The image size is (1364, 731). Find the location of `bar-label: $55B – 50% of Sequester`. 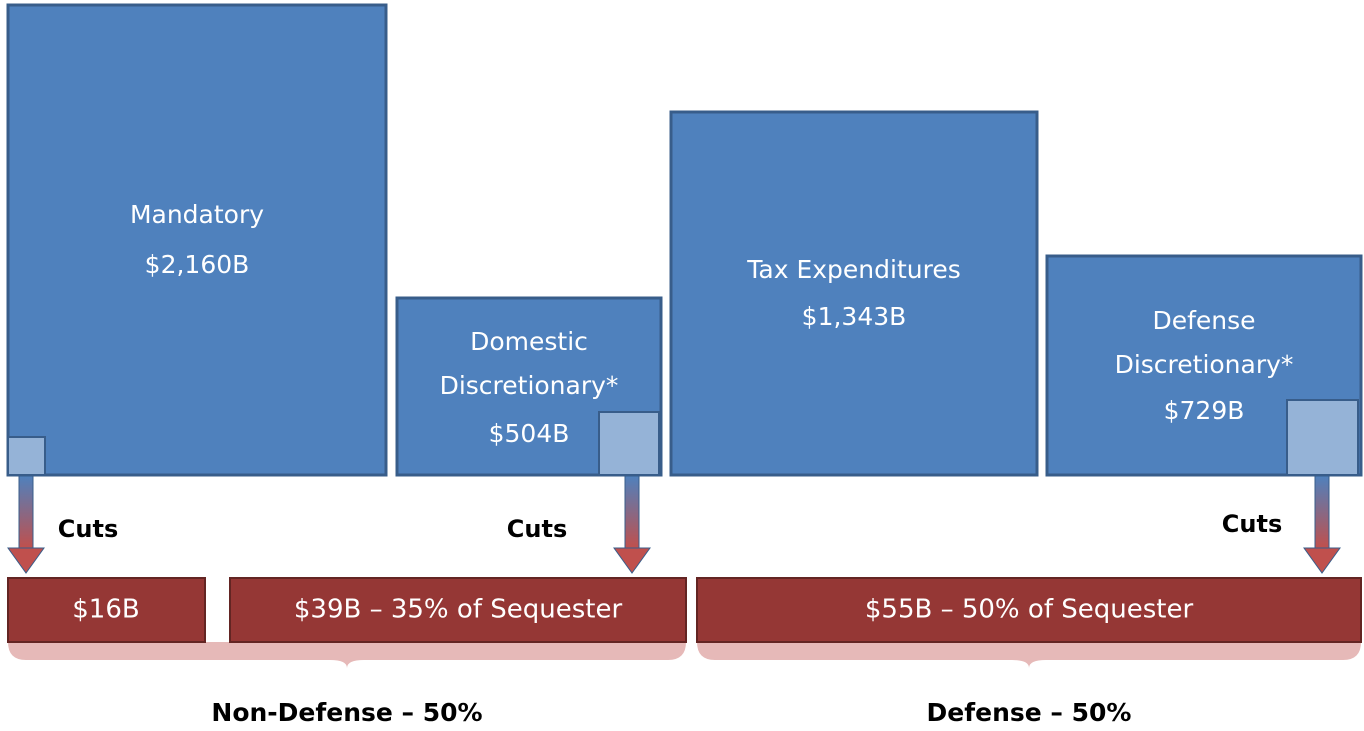

bar-label: $55B – 50% of Sequester is located at coordinates (1029, 610).